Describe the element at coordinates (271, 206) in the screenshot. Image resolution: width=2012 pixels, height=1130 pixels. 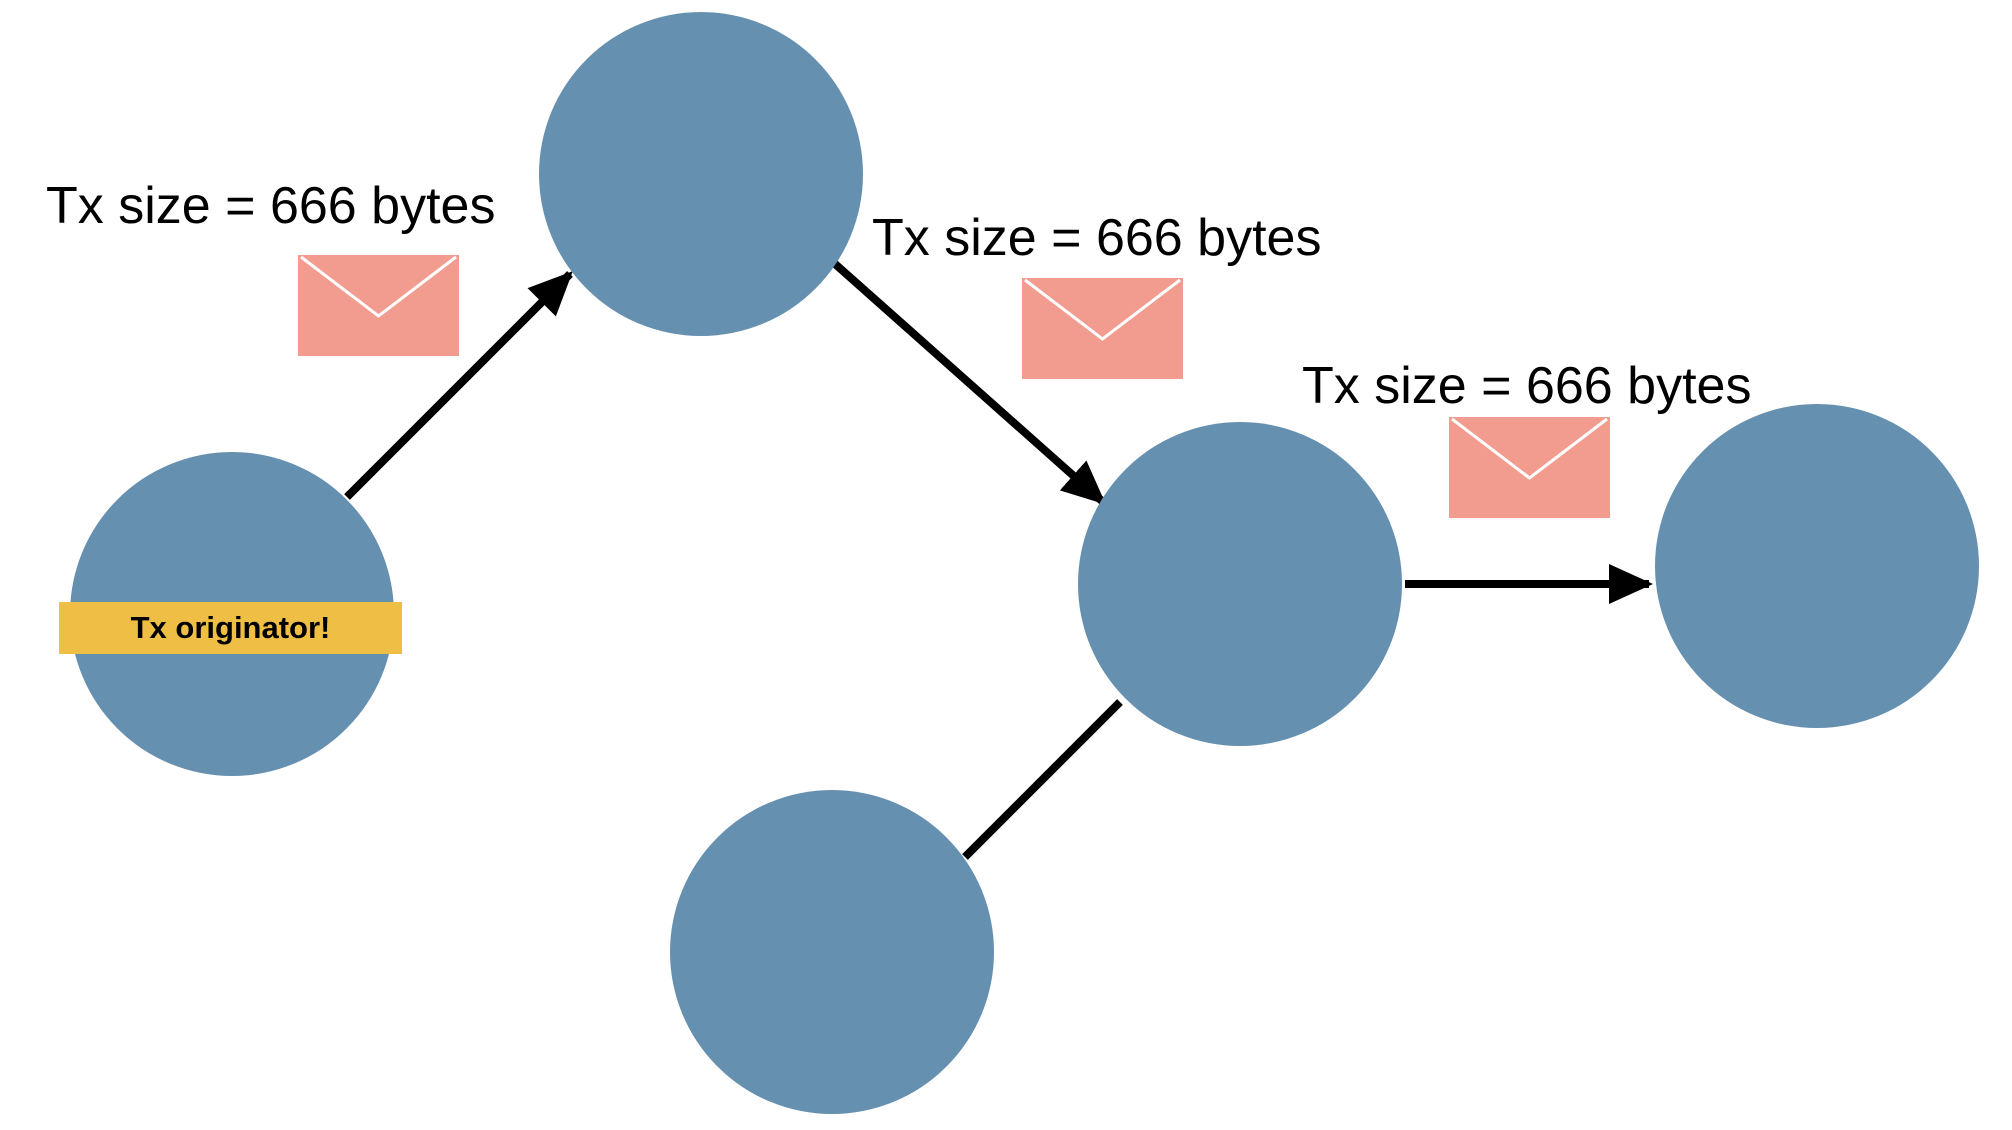
I see `message-size-label-1: Tx size = 666 bytes` at that location.